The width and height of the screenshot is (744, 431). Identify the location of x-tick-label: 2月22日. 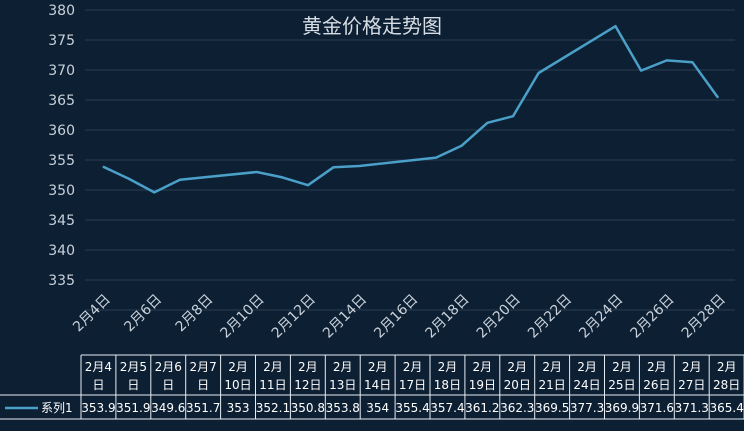
(550, 317).